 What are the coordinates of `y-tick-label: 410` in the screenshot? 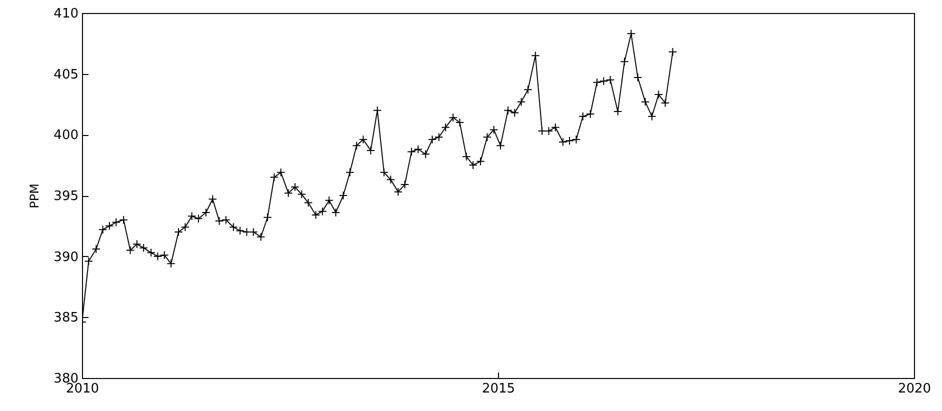 It's located at (66, 14).